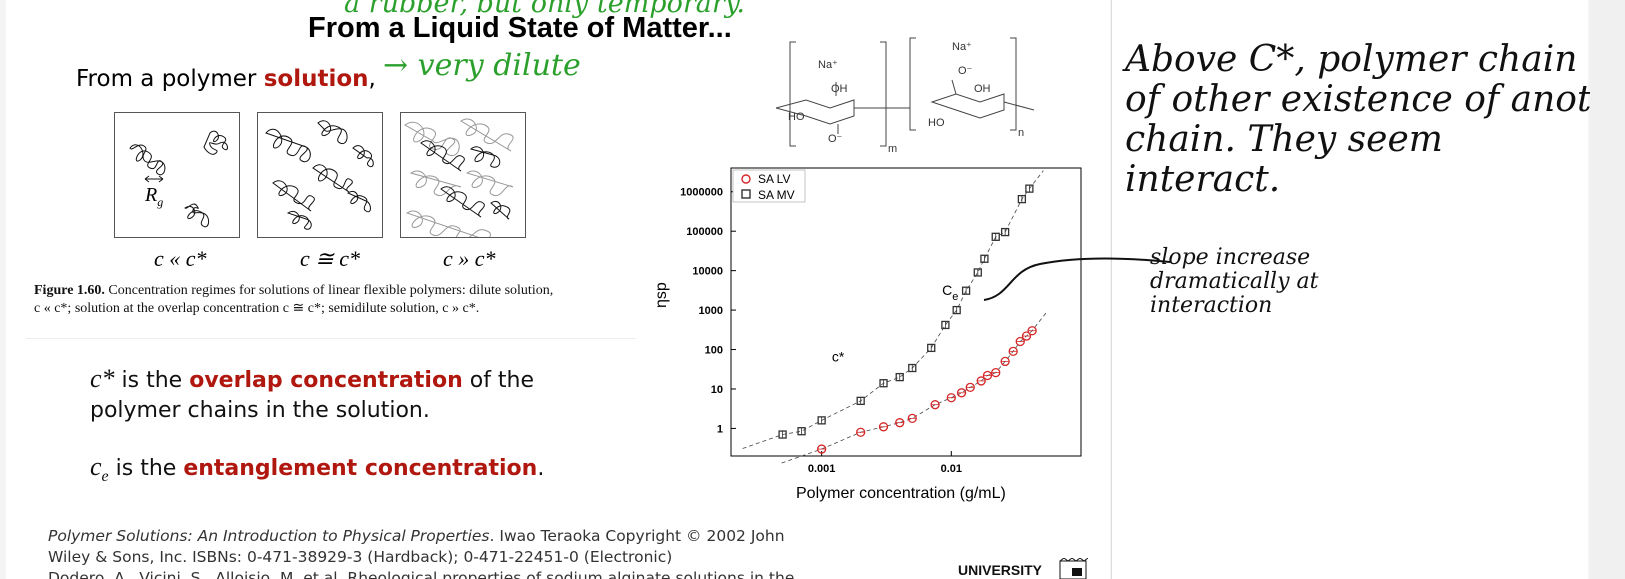 This screenshot has height=579, width=1625. I want to click on caption-label: Figure 1.60., so click(69, 290).